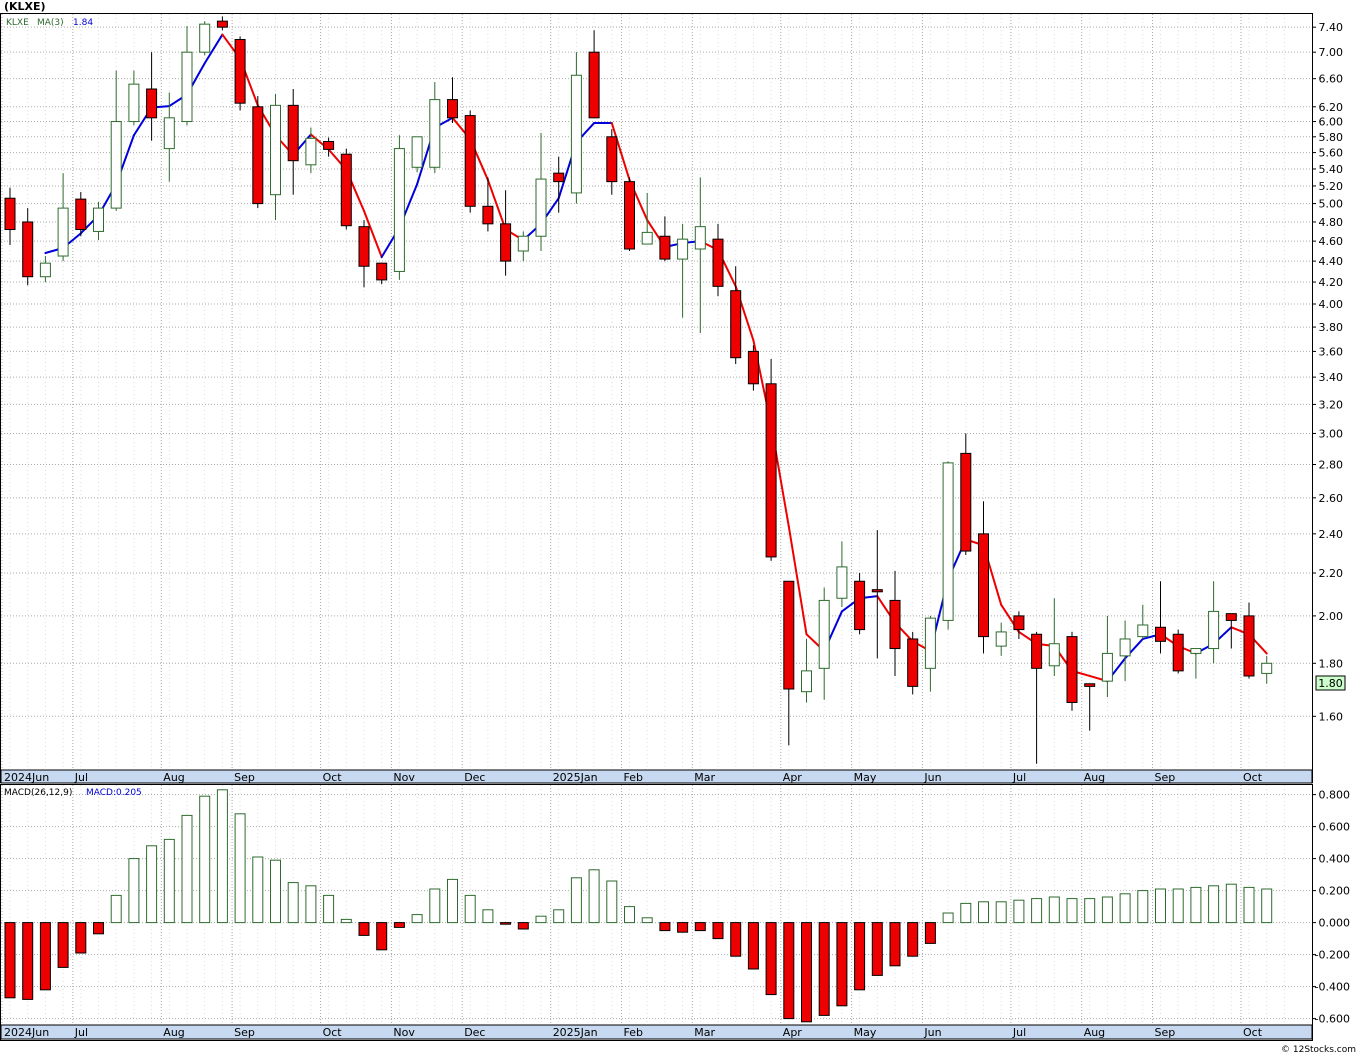  What do you see at coordinates (333, 777) in the screenshot?
I see `price-x-tick-label: Oct` at bounding box center [333, 777].